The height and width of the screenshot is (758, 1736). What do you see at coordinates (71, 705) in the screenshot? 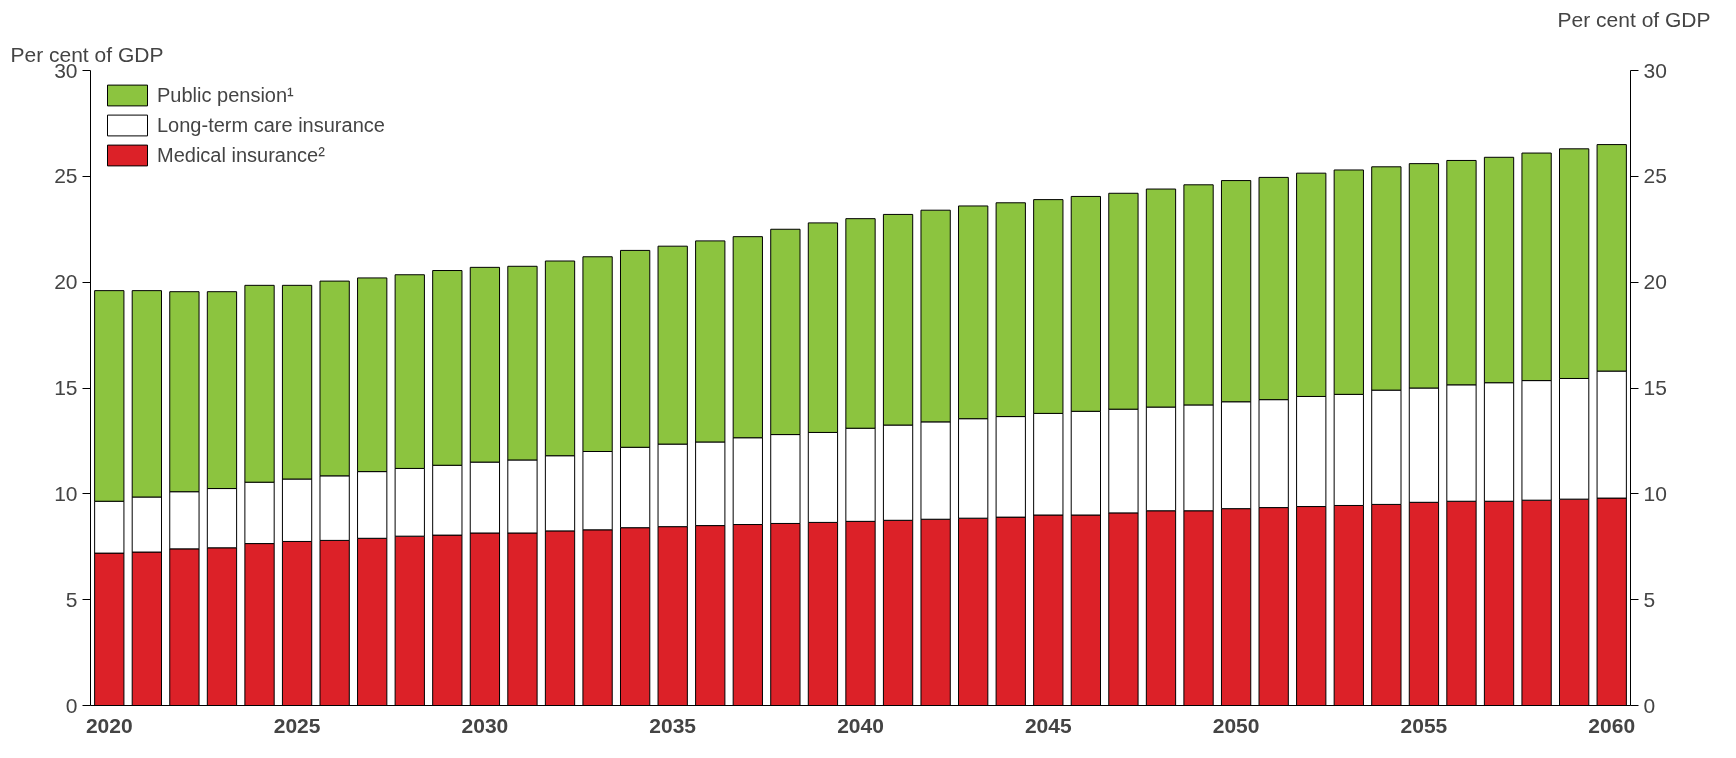
I see `y-tick-label: 0` at bounding box center [71, 705].